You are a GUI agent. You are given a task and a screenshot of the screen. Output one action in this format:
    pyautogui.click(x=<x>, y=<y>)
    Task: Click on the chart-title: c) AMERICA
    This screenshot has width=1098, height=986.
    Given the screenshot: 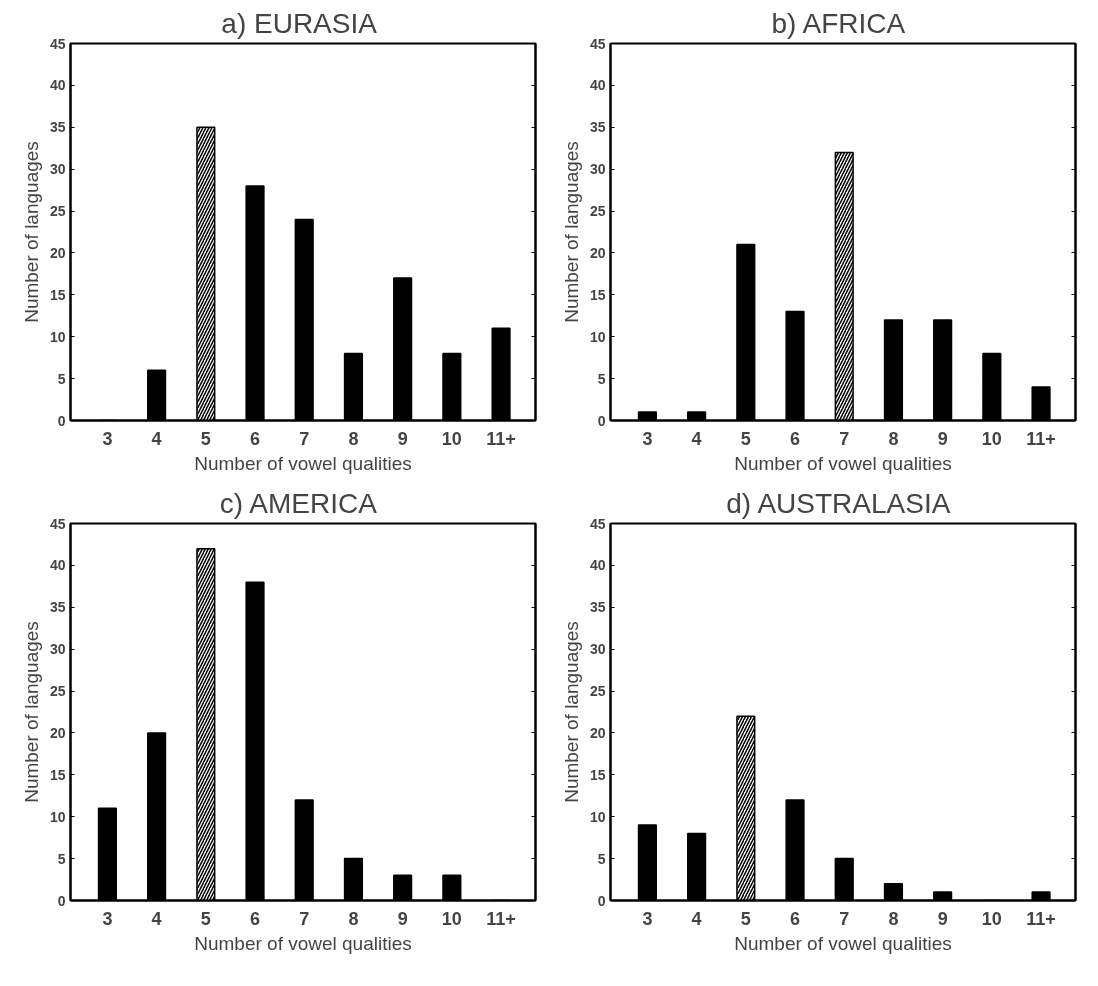 What is the action you would take?
    pyautogui.click(x=298, y=503)
    